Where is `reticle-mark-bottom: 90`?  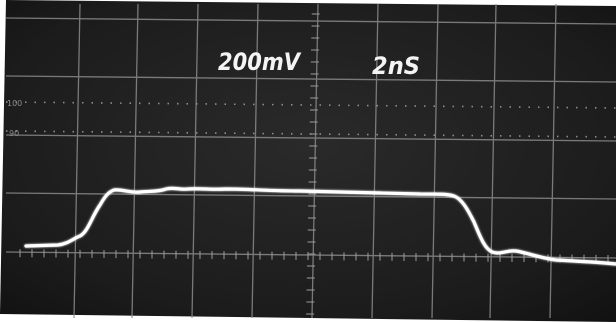 reticle-mark-bottom: 90 is located at coordinates (14, 133).